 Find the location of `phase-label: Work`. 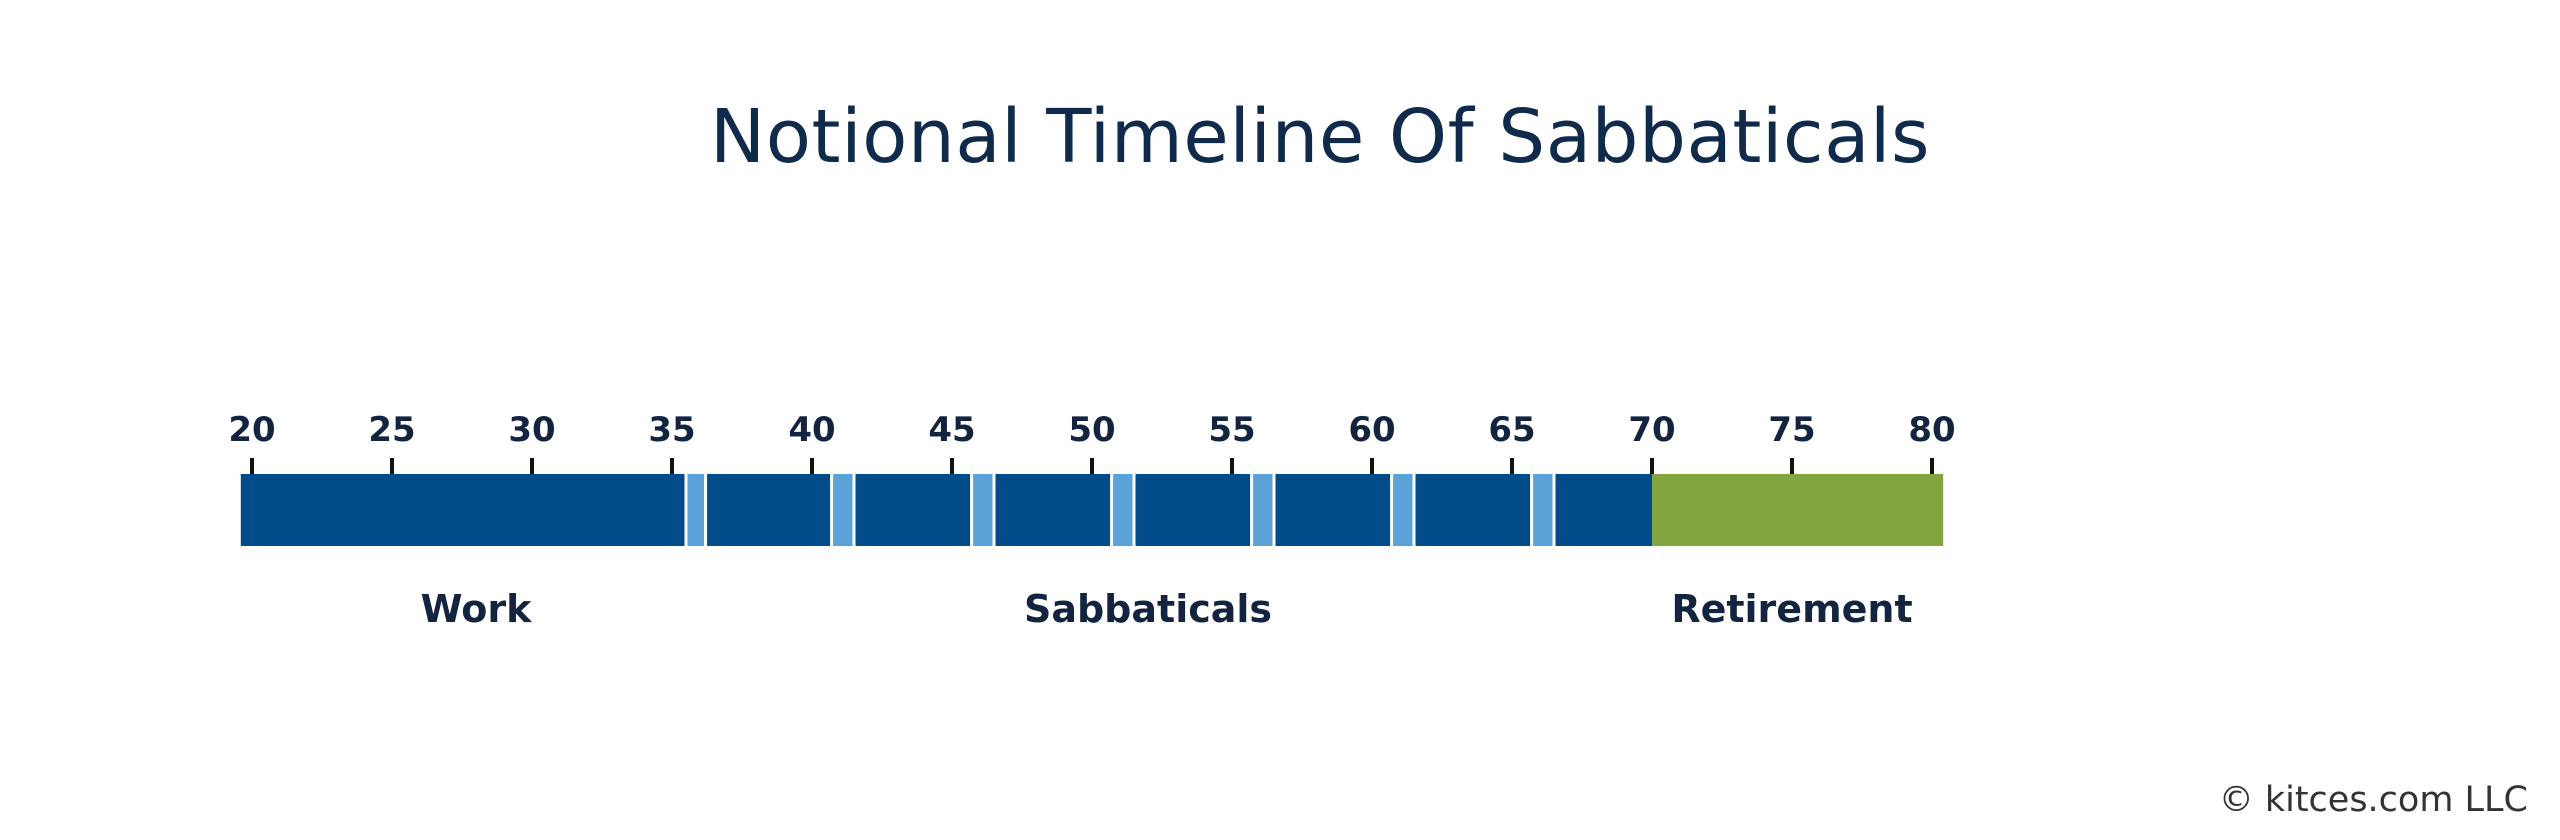

phase-label: Work is located at coordinates (476, 609).